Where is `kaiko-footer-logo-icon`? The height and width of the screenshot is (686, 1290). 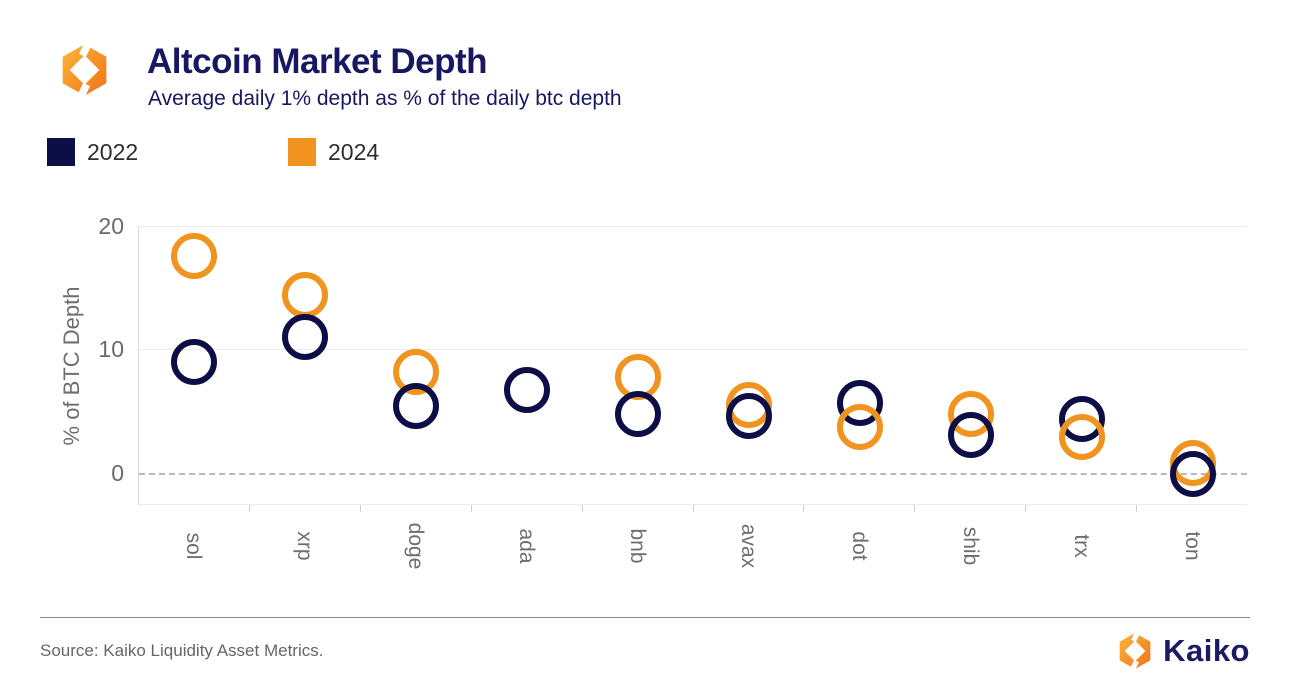 kaiko-footer-logo-icon is located at coordinates (1135, 651).